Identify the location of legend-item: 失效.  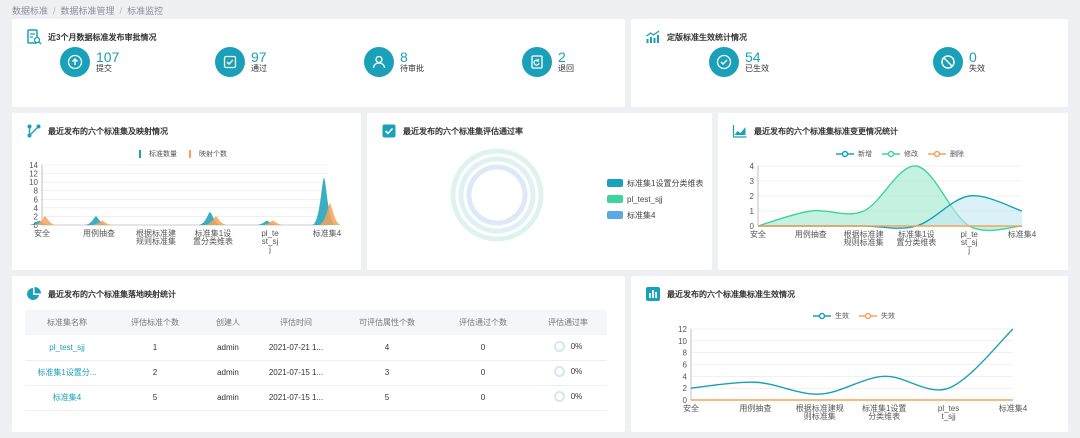
(877, 316).